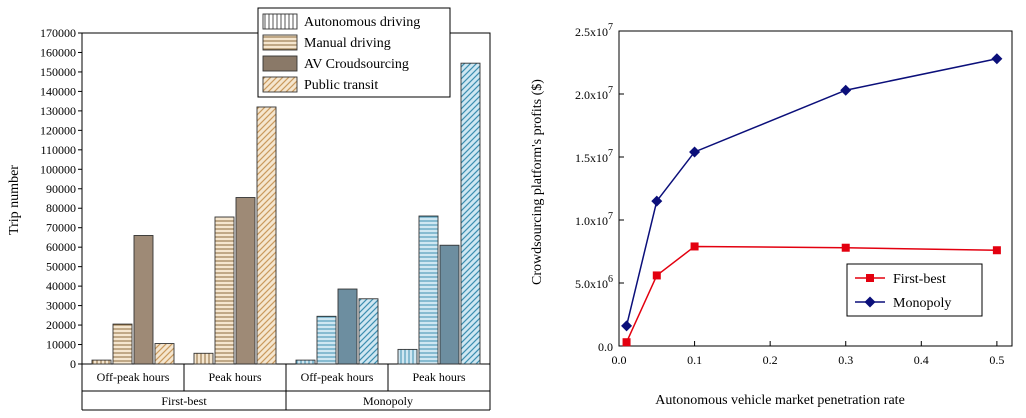 Image resolution: width=1026 pixels, height=418 pixels. I want to click on right-y-tick-label: 2.5x10⁷, so click(594, 30).